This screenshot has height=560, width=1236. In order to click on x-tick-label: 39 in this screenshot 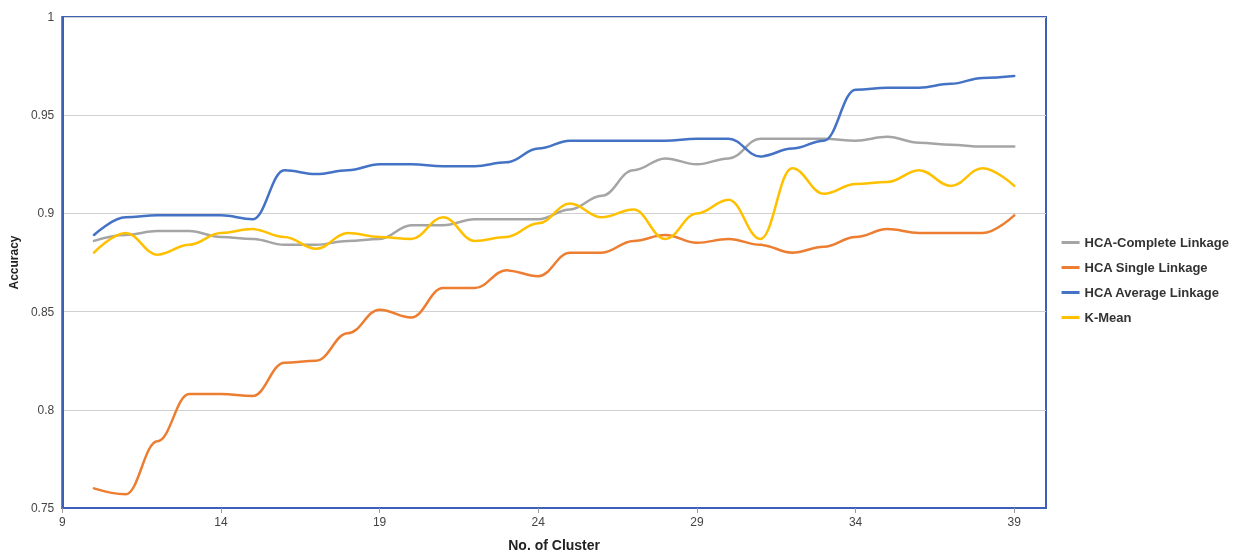, I will do `click(1014, 522)`.